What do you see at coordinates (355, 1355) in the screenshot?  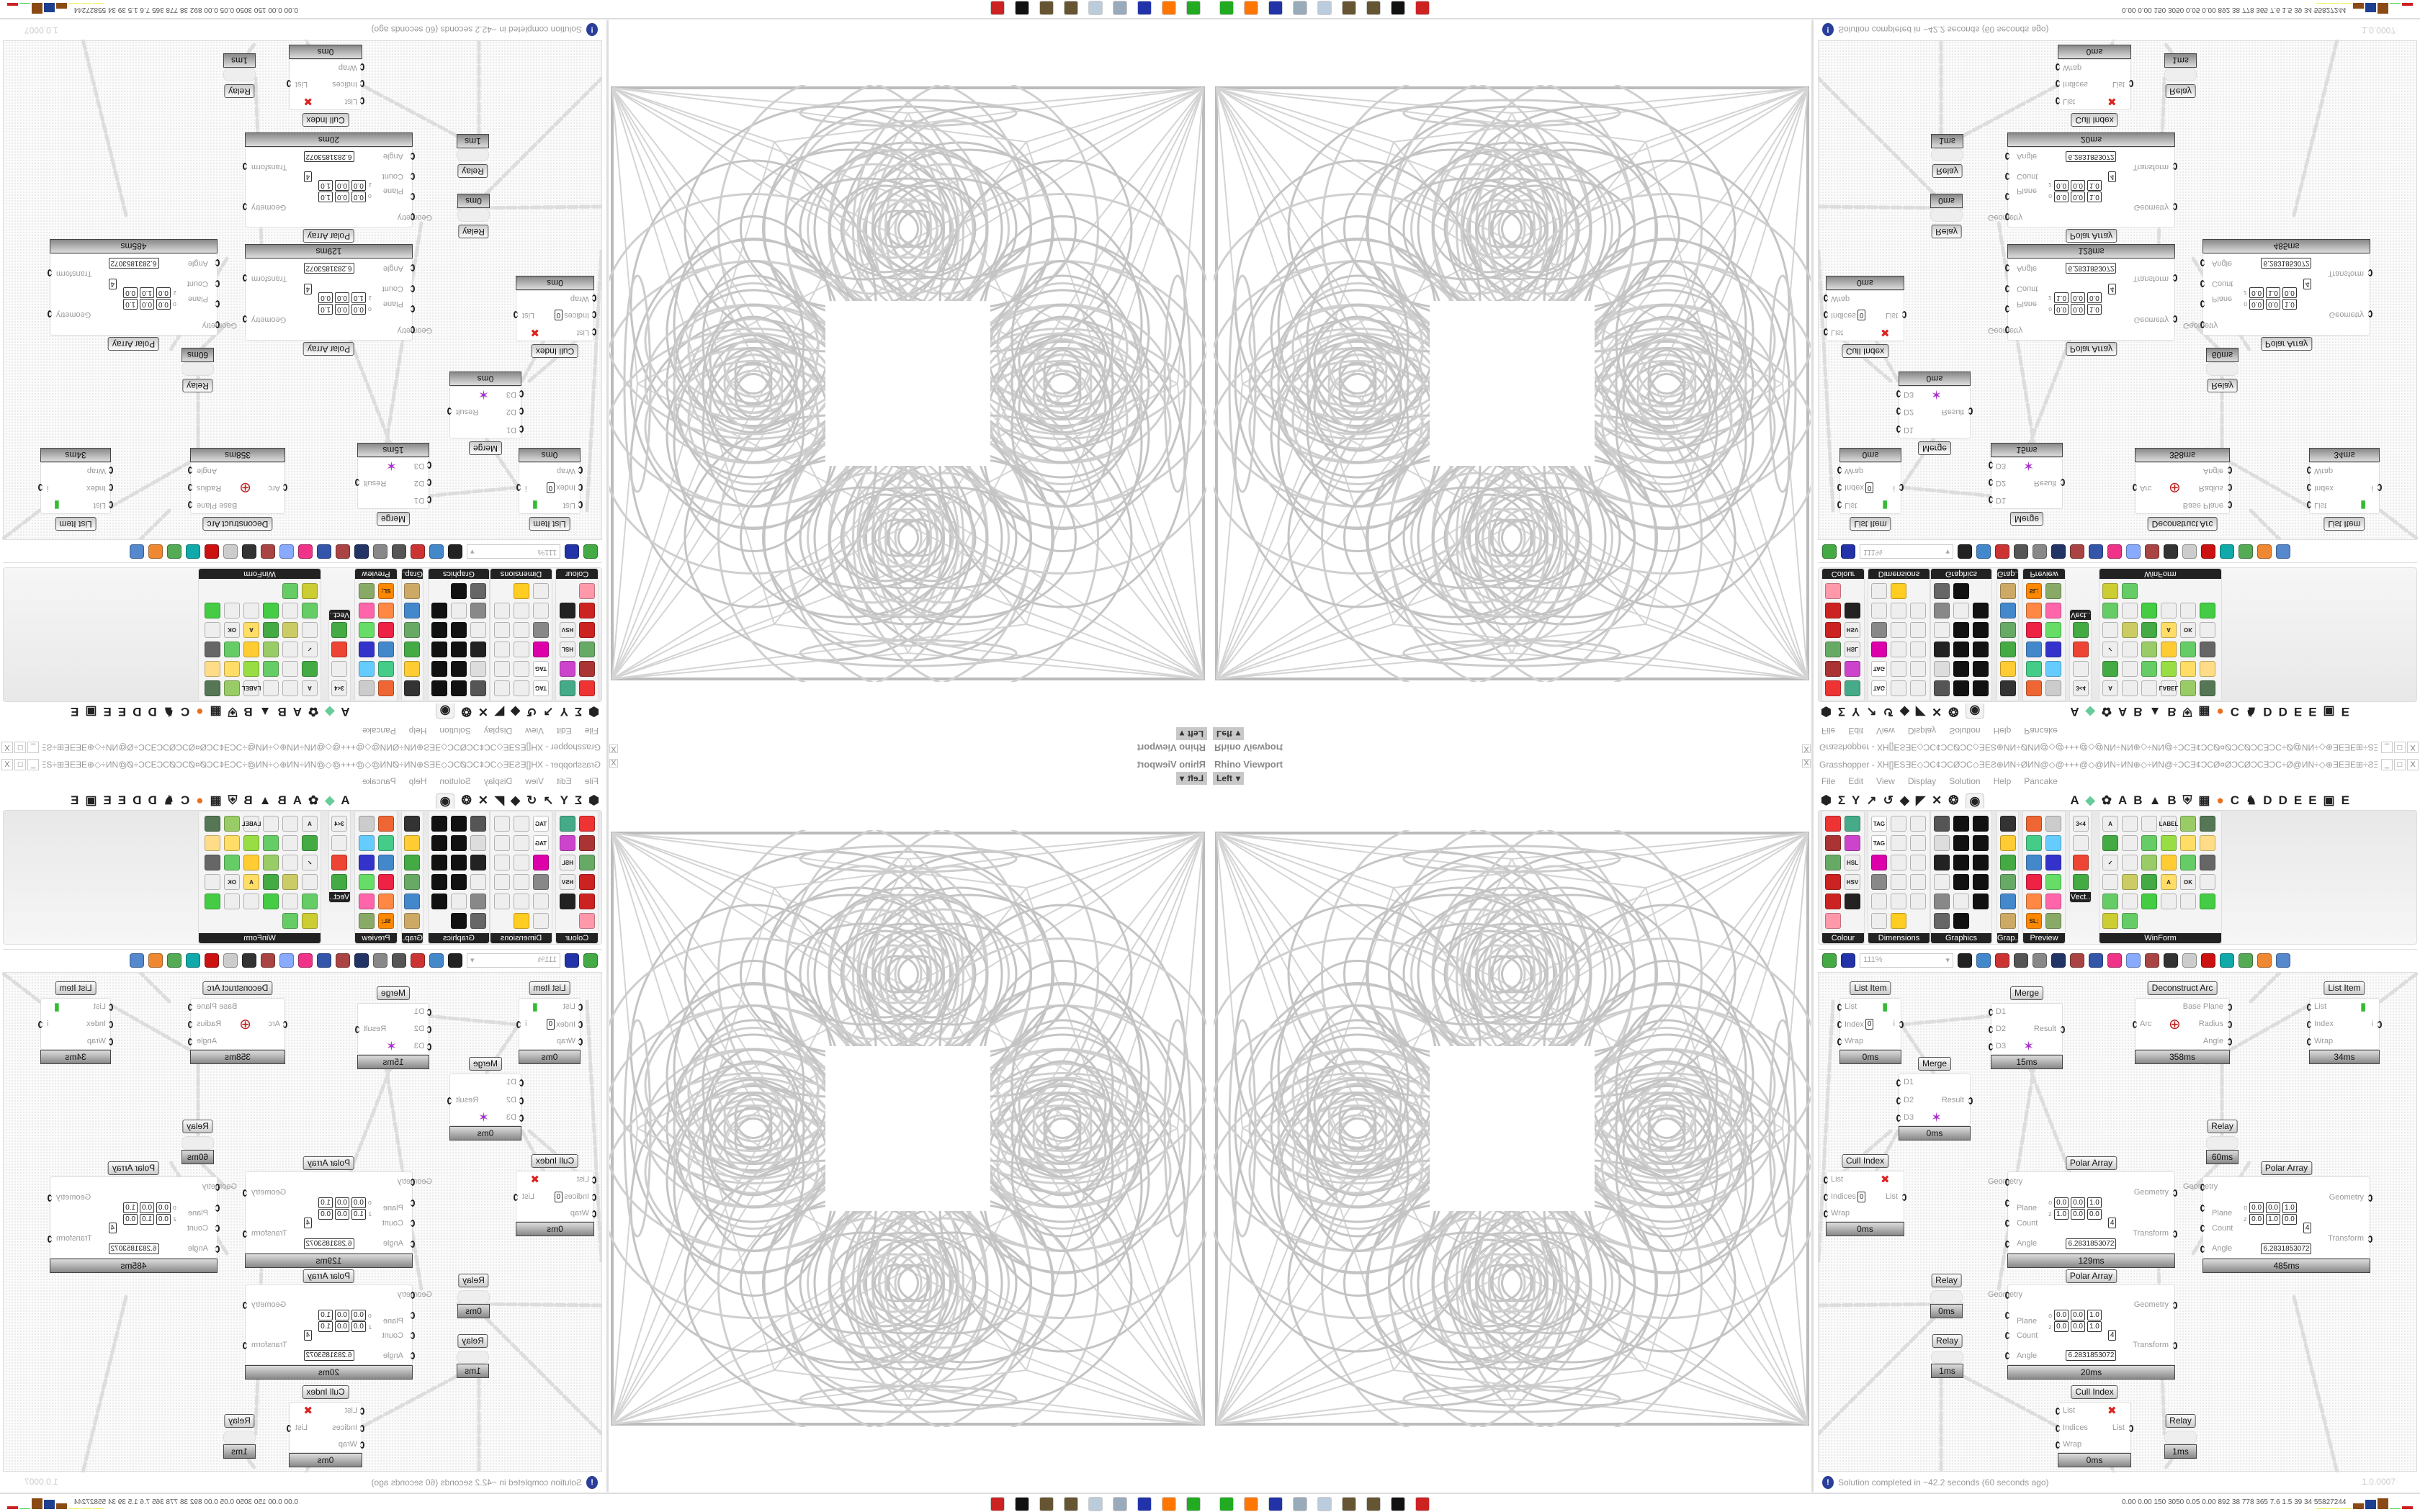 I see `input-angle: Angle 6.2831853072` at bounding box center [355, 1355].